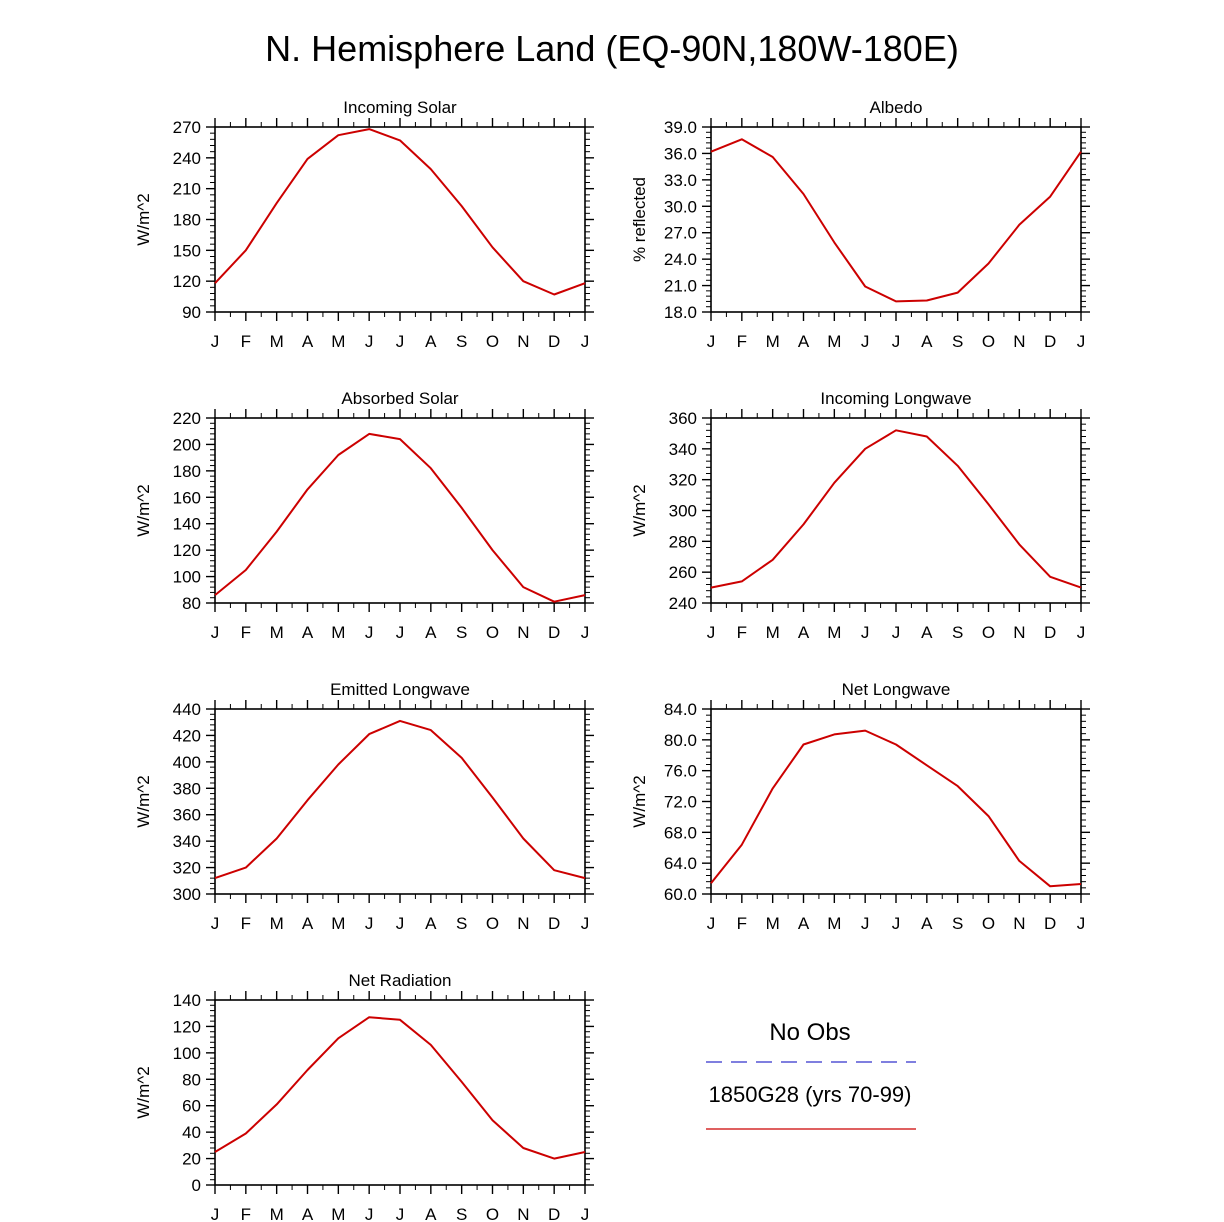 The height and width of the screenshot is (1222, 1224). Describe the element at coordinates (680, 832) in the screenshot. I see `y-tick-label: 68.0` at that location.